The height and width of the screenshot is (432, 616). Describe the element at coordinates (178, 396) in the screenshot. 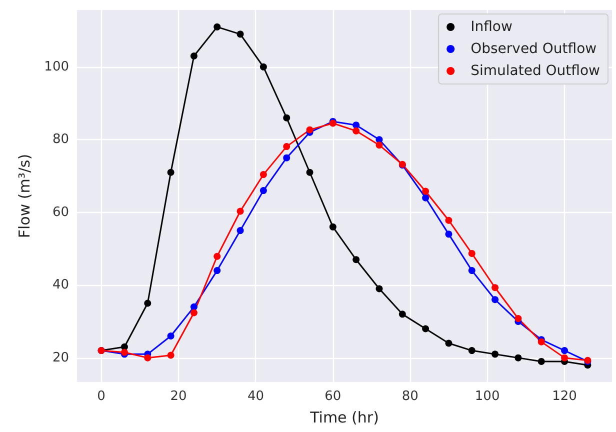

I see `x-tick-label: 20` at that location.